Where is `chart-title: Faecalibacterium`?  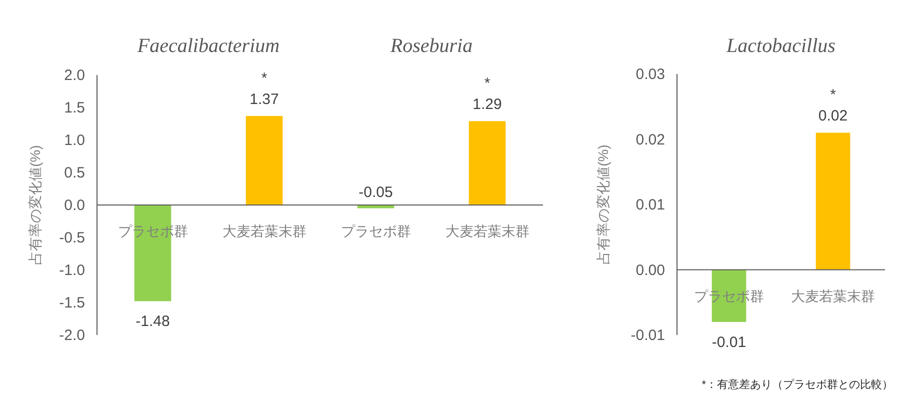 chart-title: Faecalibacterium is located at coordinates (208, 46).